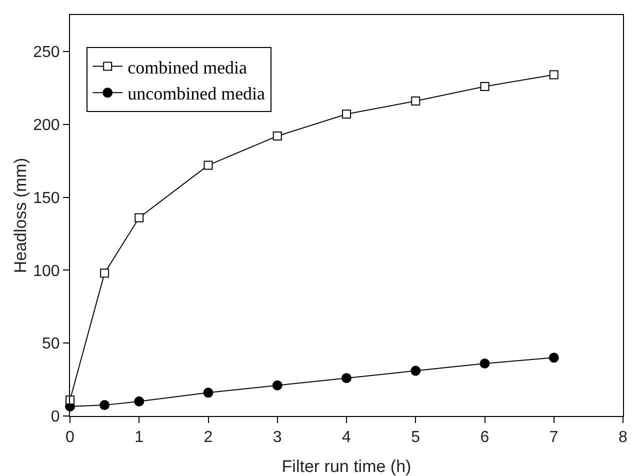 The height and width of the screenshot is (476, 633). Describe the element at coordinates (277, 437) in the screenshot. I see `x-tick-label: 3` at that location.